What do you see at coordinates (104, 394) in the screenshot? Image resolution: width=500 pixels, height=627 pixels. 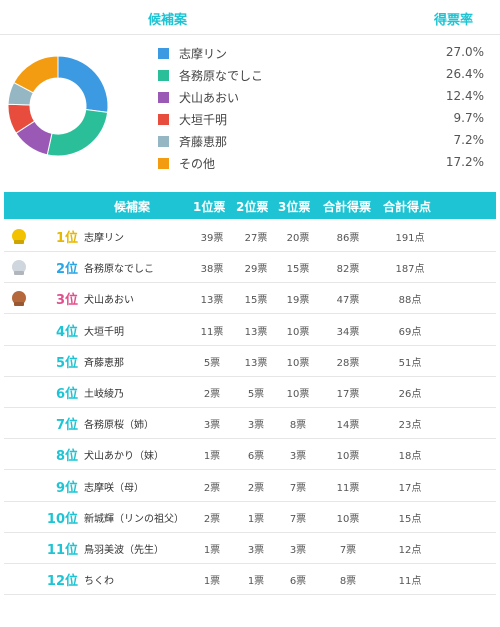 I see `candidate-name: 土岐綾乃` at bounding box center [104, 394].